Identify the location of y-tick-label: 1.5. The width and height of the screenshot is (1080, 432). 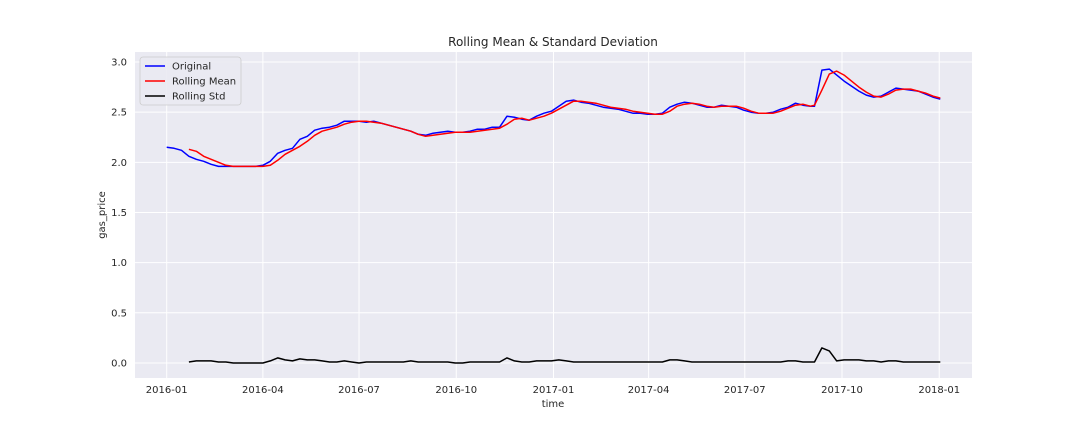
(119, 213).